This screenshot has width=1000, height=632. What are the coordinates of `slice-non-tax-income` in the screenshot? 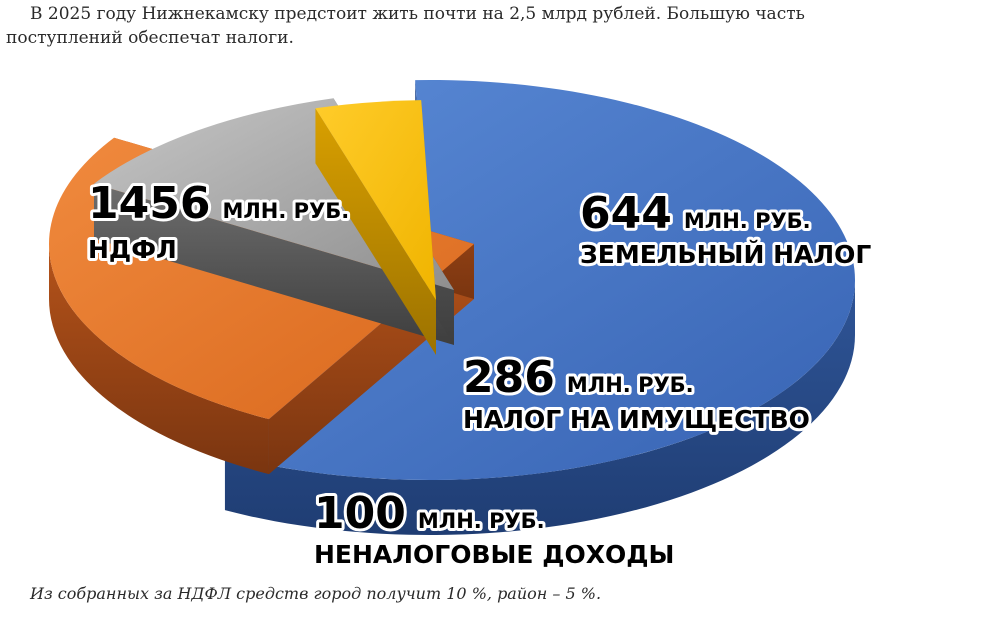 It's located at (375, 228).